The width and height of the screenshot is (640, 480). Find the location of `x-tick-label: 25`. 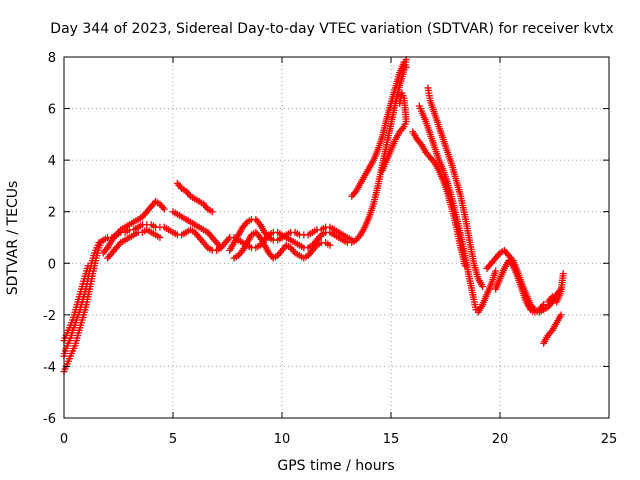

x-tick-label: 25 is located at coordinates (609, 439).